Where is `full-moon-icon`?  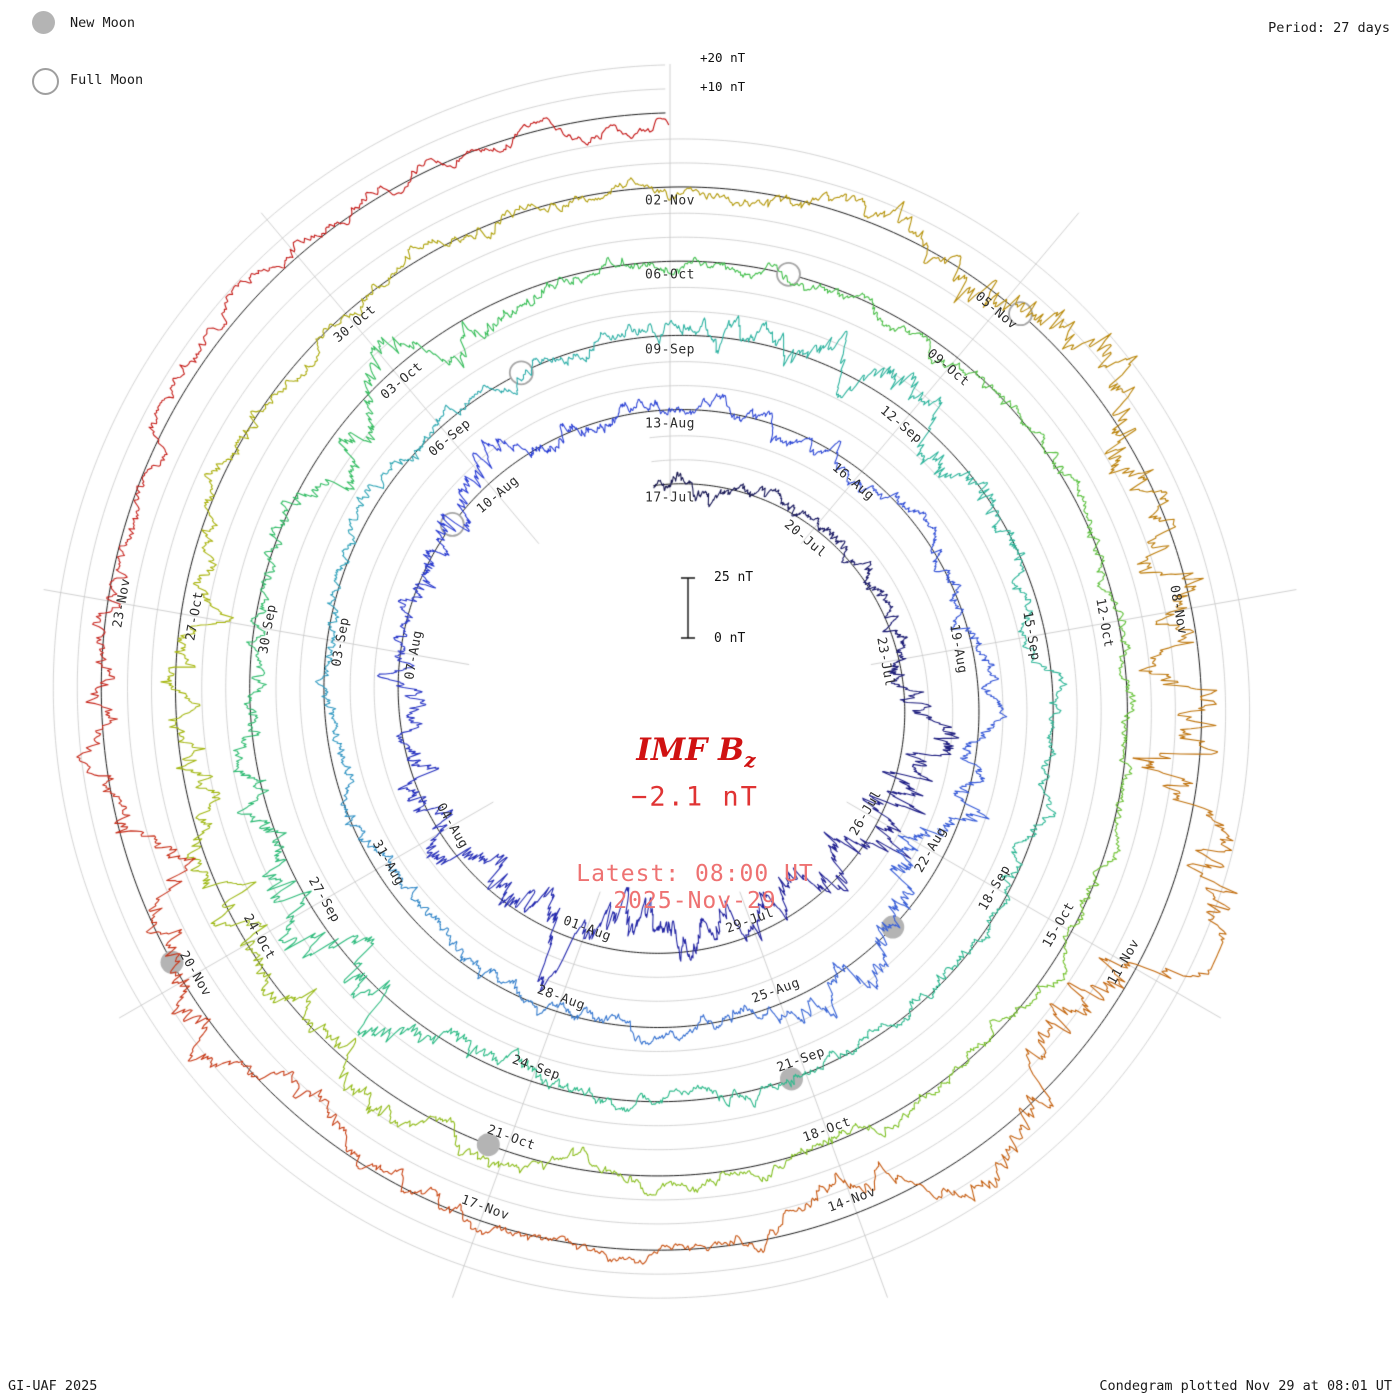 full-moon-icon is located at coordinates (45, 81).